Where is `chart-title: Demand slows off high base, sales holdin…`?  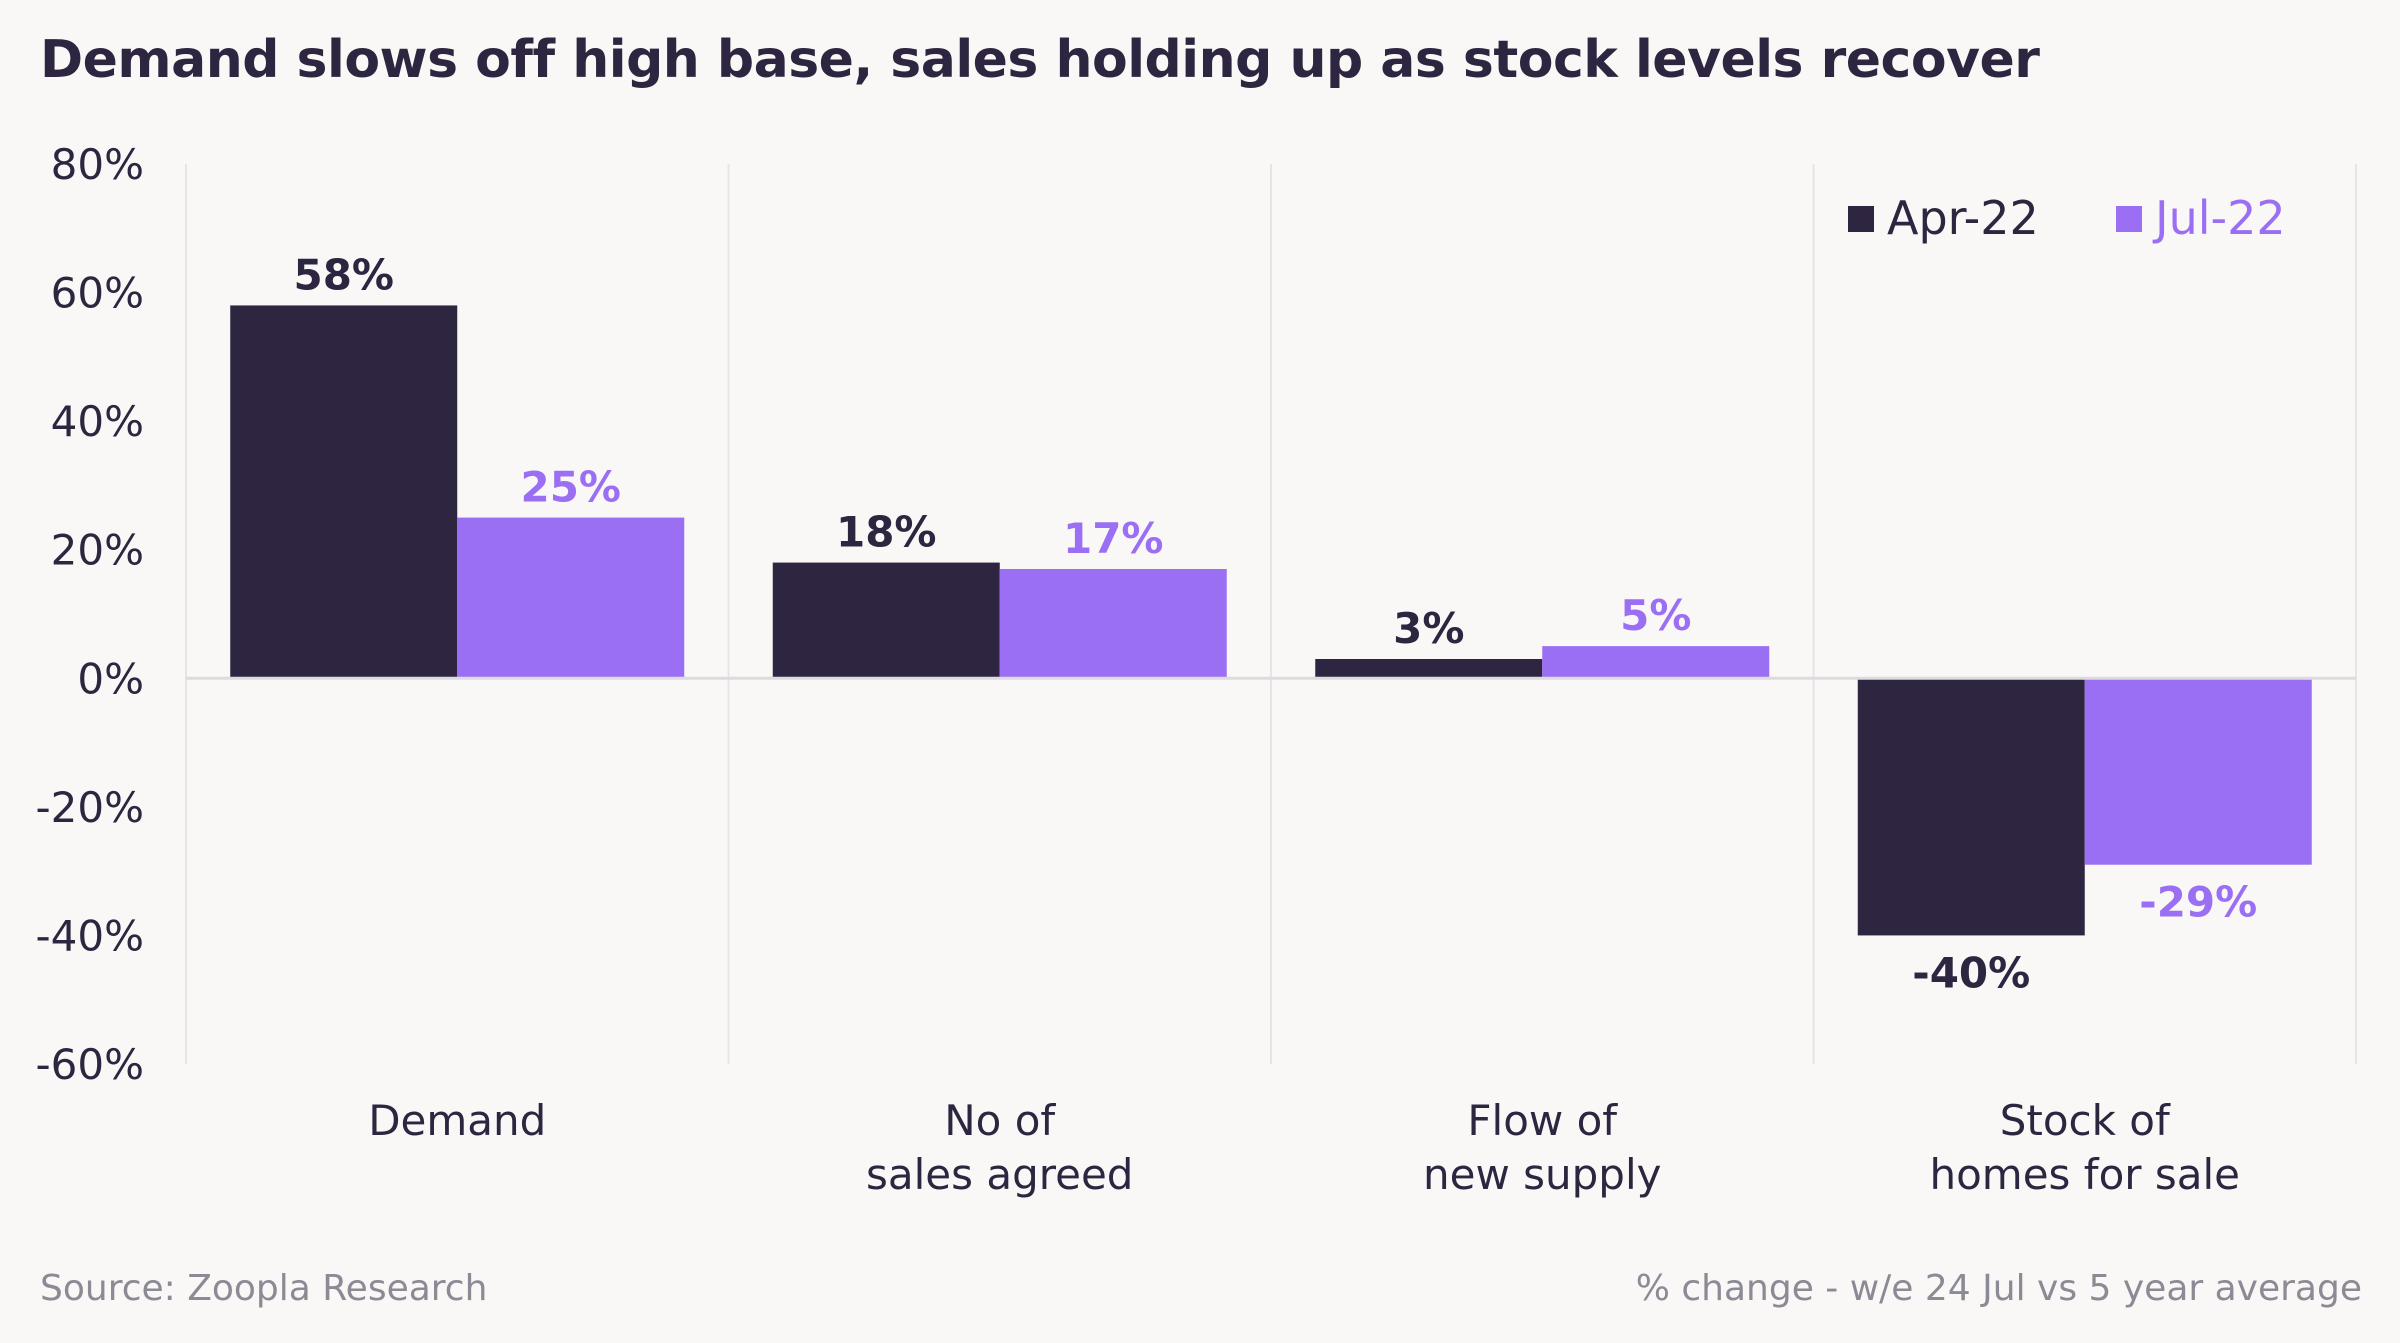 chart-title: Demand slows off high base, sales holdin… is located at coordinates (1040, 60).